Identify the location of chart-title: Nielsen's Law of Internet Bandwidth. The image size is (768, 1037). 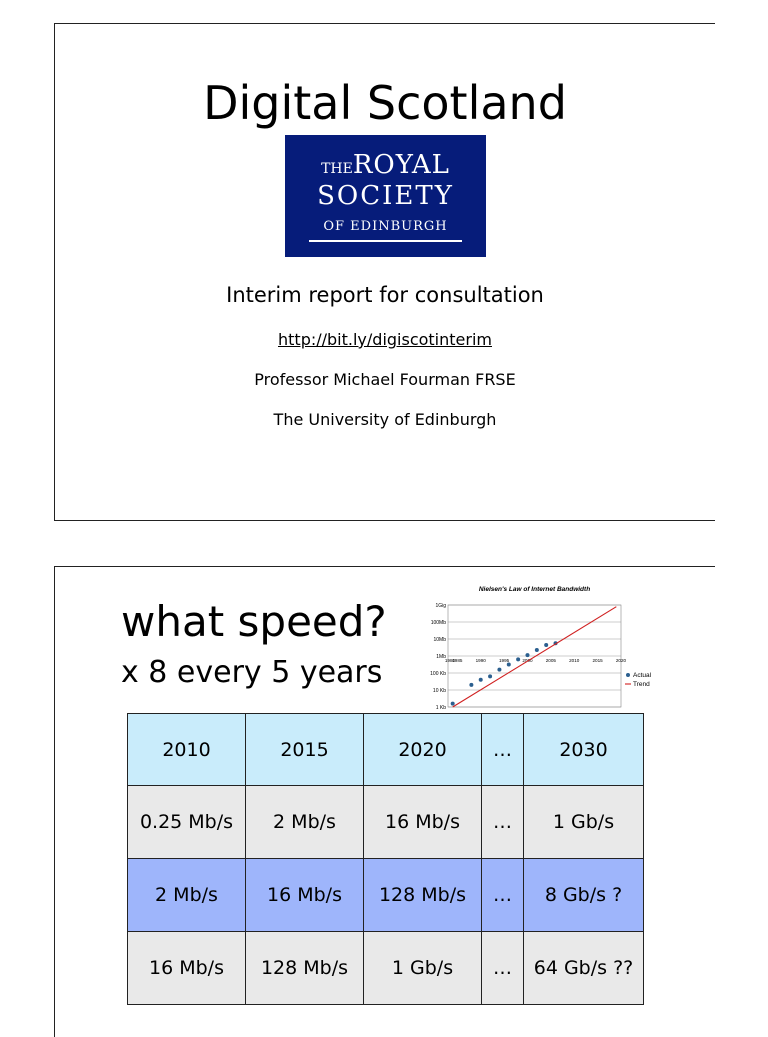
(534, 589).